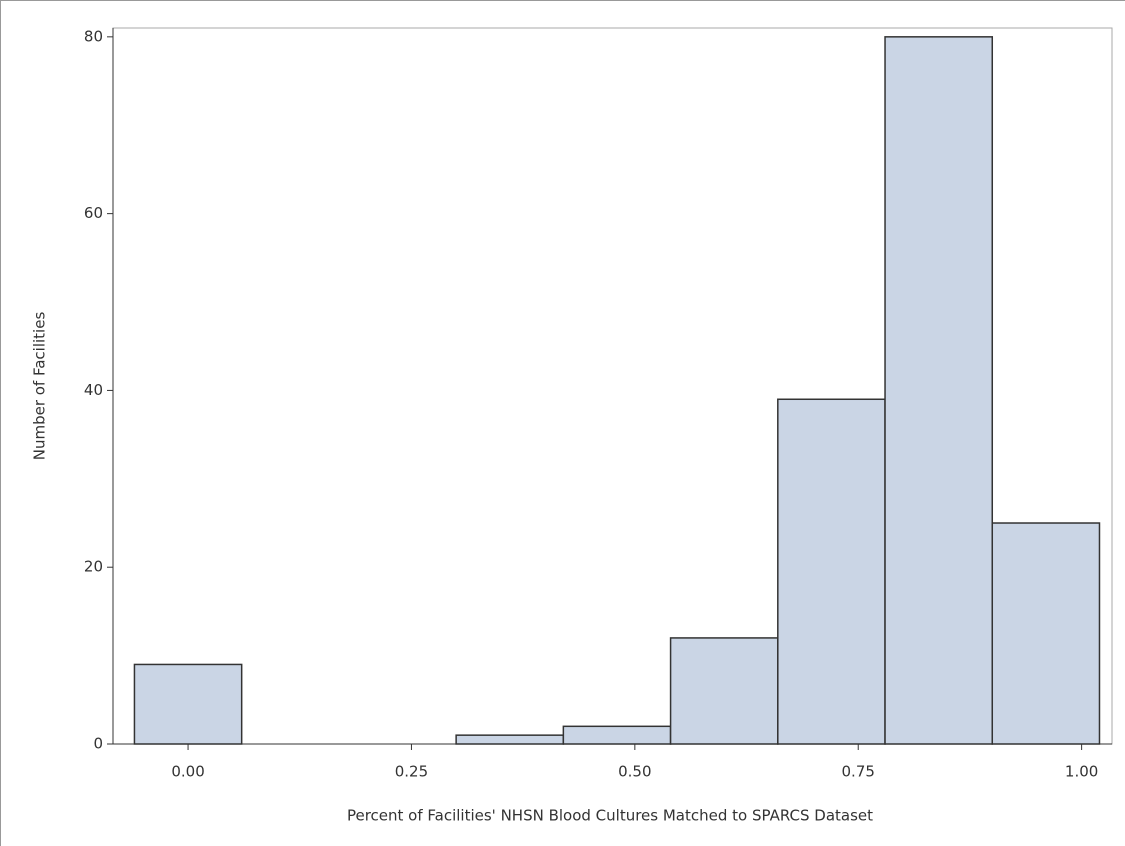 The height and width of the screenshot is (846, 1125). Describe the element at coordinates (634, 772) in the screenshot. I see `x-tick-label: 0.50` at that location.